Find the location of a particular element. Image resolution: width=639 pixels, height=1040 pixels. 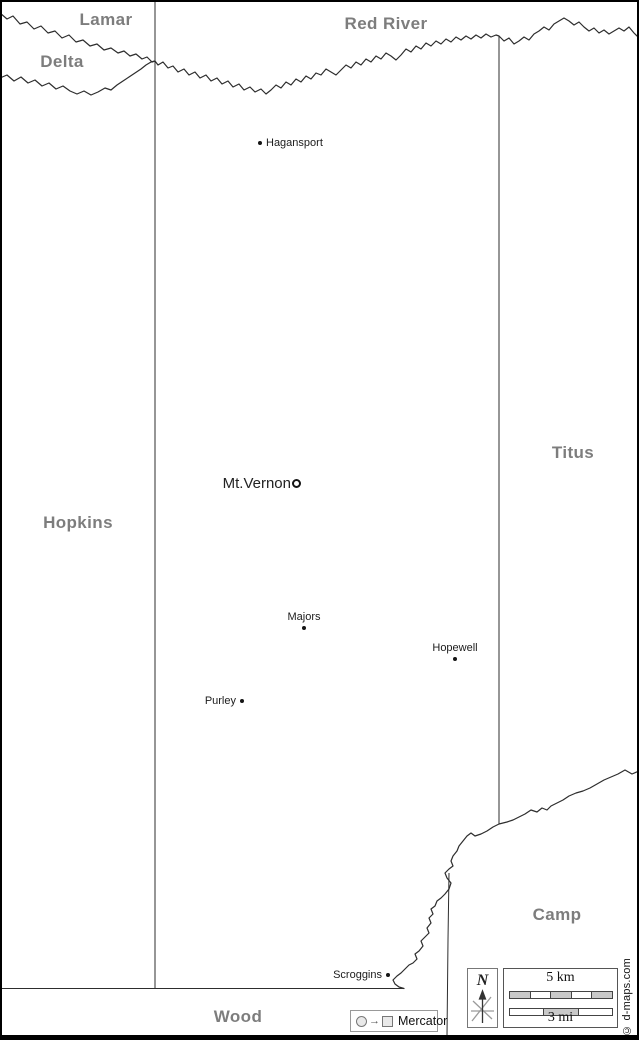

projection-legend: → Mercator is located at coordinates (398, 1021).